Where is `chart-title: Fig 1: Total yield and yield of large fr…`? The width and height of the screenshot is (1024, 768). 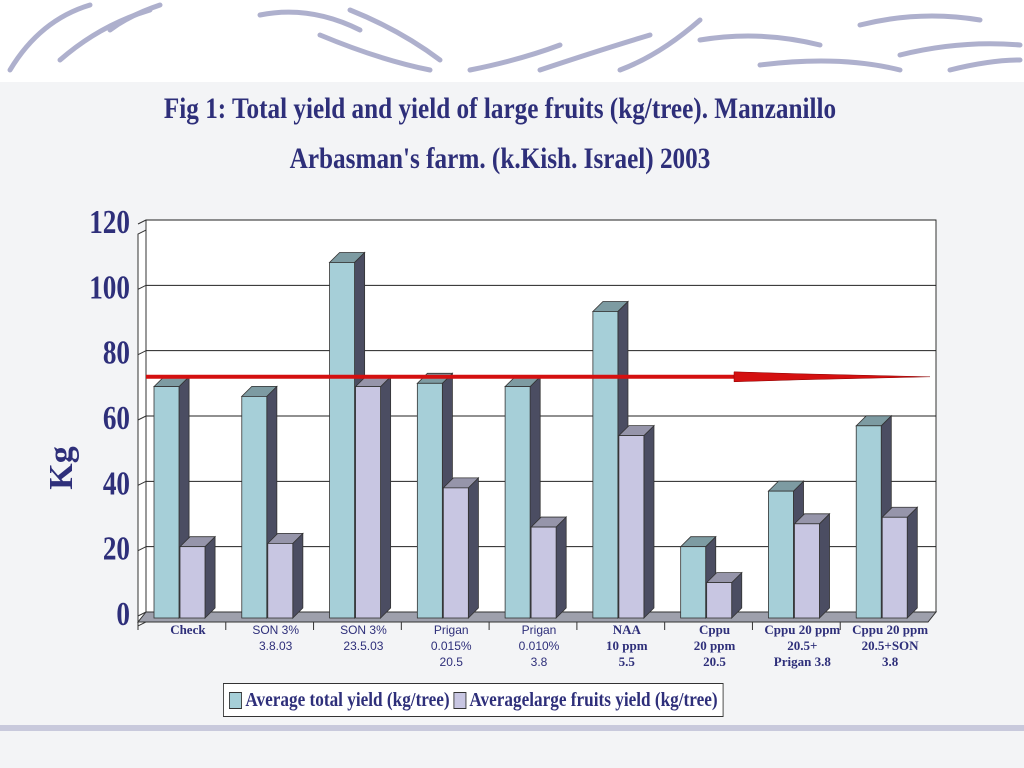 chart-title: Fig 1: Total yield and yield of large fr… is located at coordinates (499, 134).